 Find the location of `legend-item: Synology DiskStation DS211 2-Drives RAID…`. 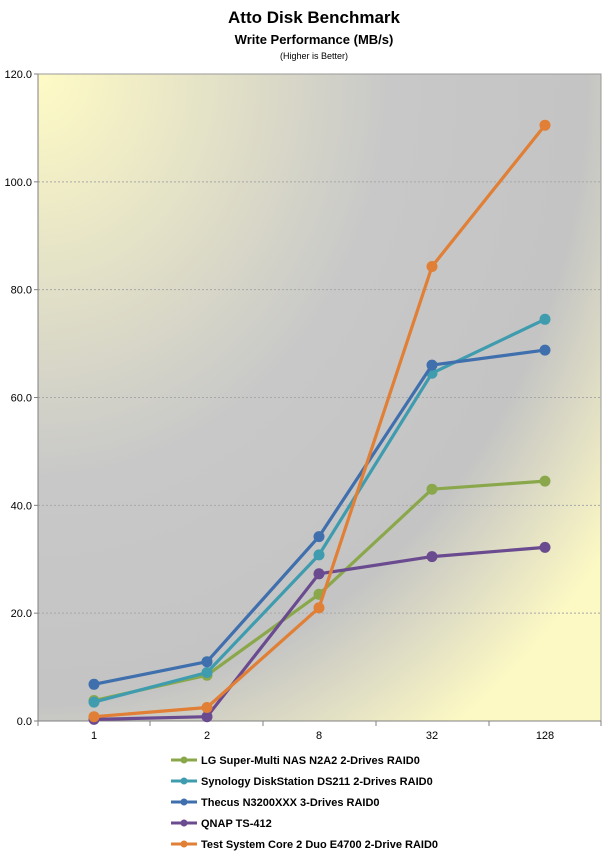

legend-item: Synology DiskStation DS211 2-Drives RAID… is located at coordinates (302, 782).